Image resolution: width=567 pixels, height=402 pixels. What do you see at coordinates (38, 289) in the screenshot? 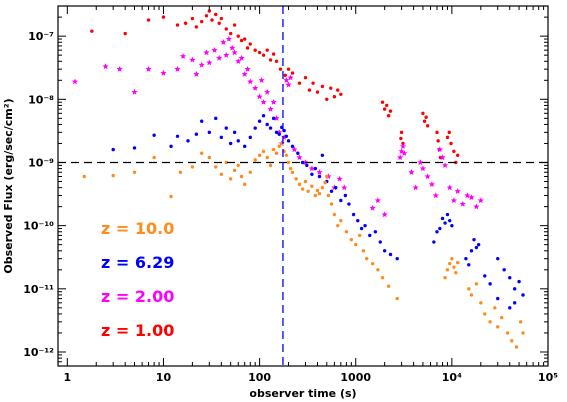
I see `y-tick-label: 10⁻¹¹` at bounding box center [38, 289].